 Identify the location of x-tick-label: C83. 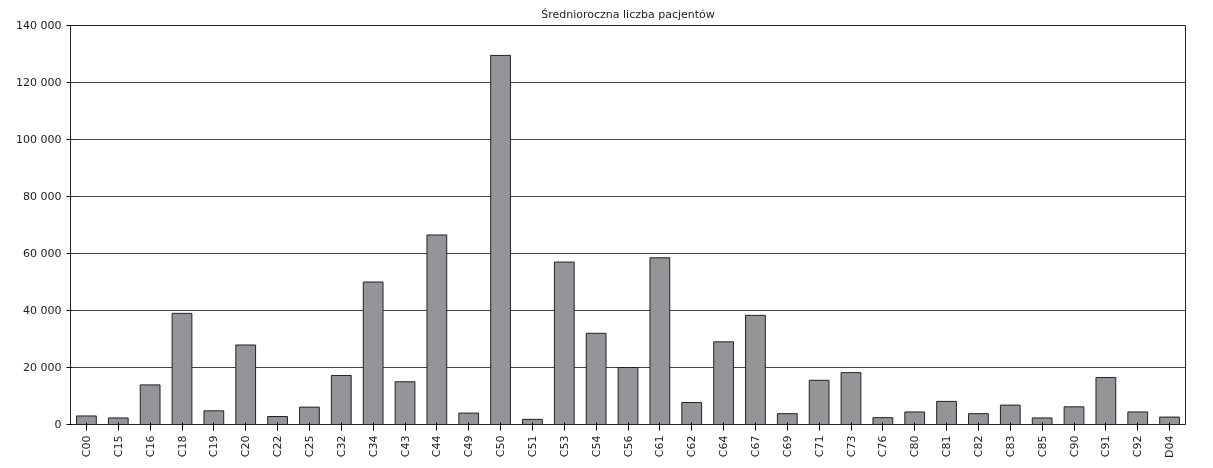
(1010, 446).